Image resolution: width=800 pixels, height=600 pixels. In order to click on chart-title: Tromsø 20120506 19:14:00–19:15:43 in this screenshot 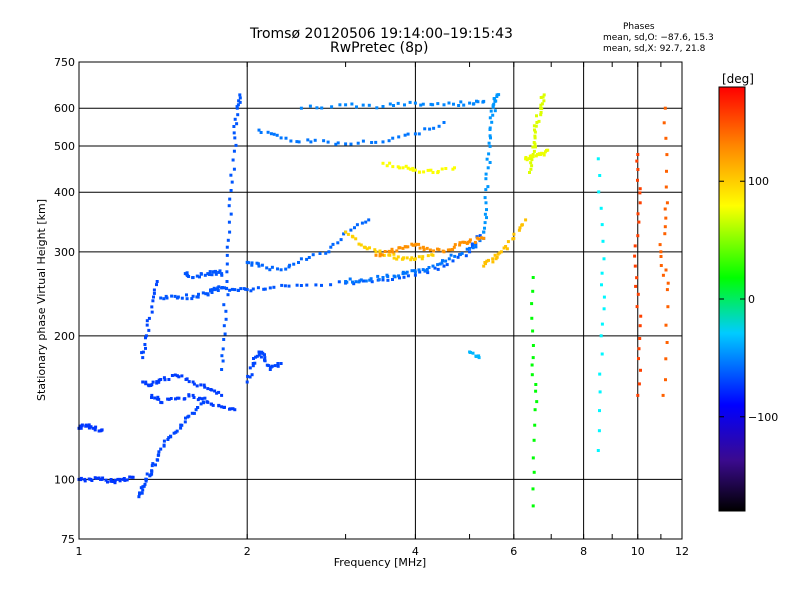, I will do `click(381, 34)`.